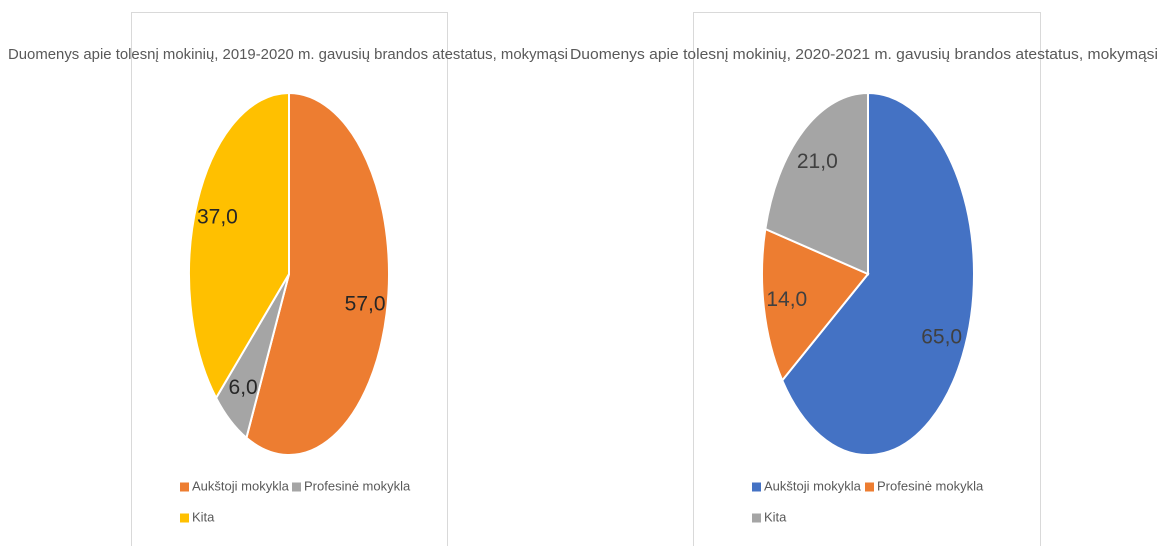 Image resolution: width=1162 pixels, height=546 pixels. I want to click on data-label: 14,0, so click(786, 299).